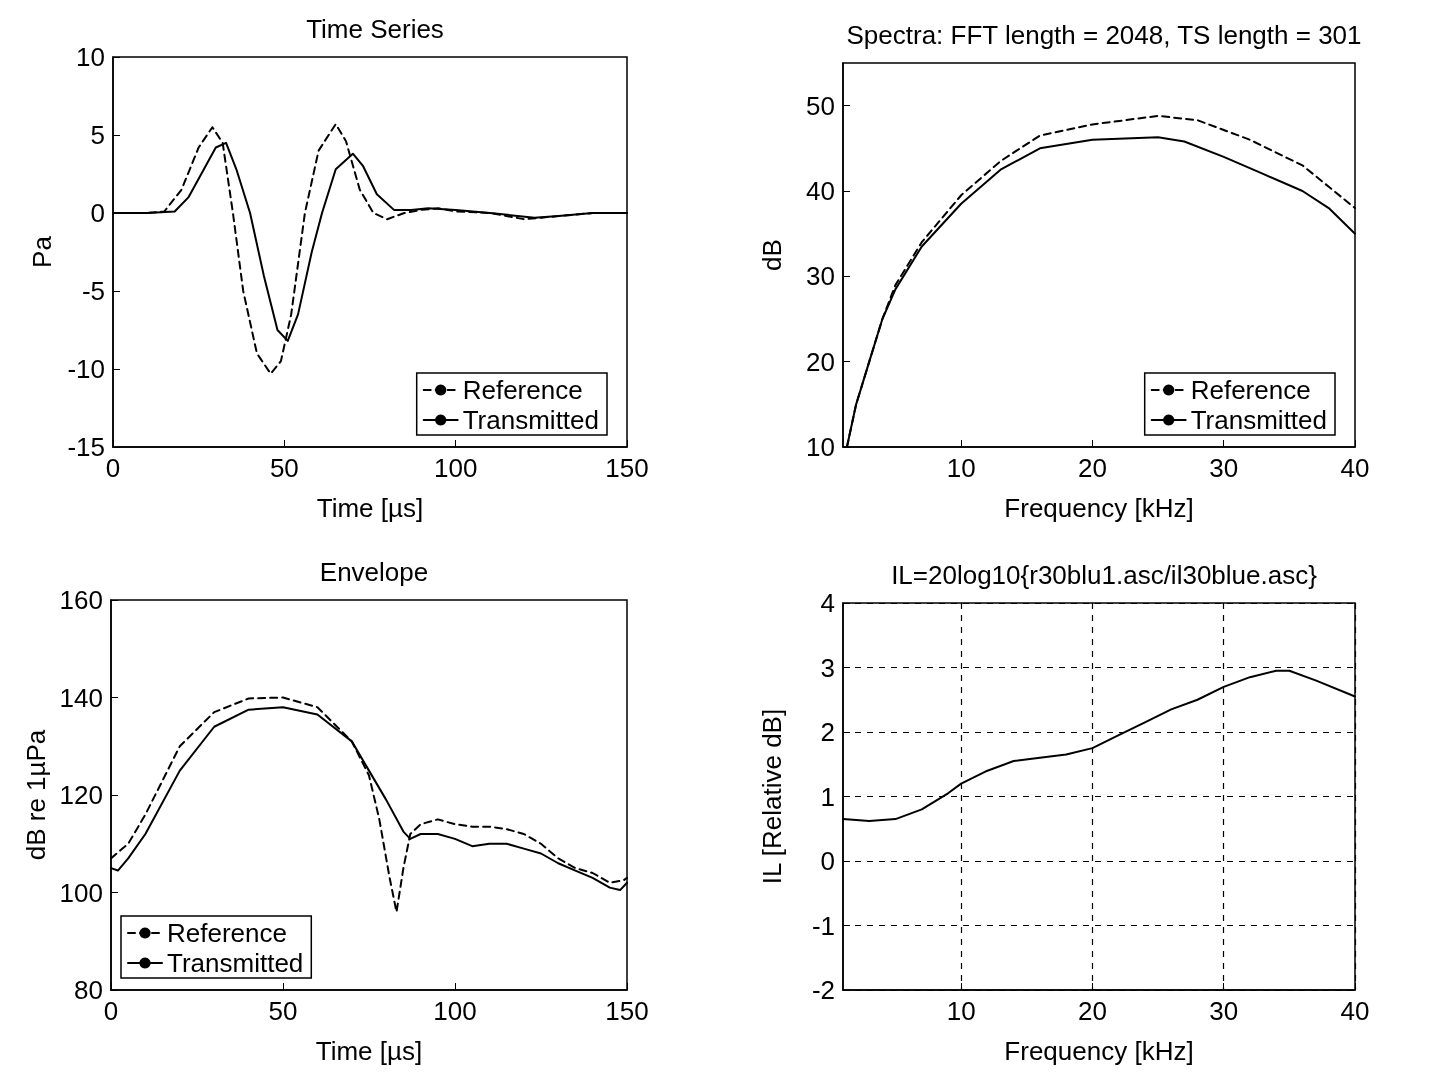 The image size is (1446, 1075). What do you see at coordinates (820, 276) in the screenshot?
I see `y-tick-label: 30` at bounding box center [820, 276].